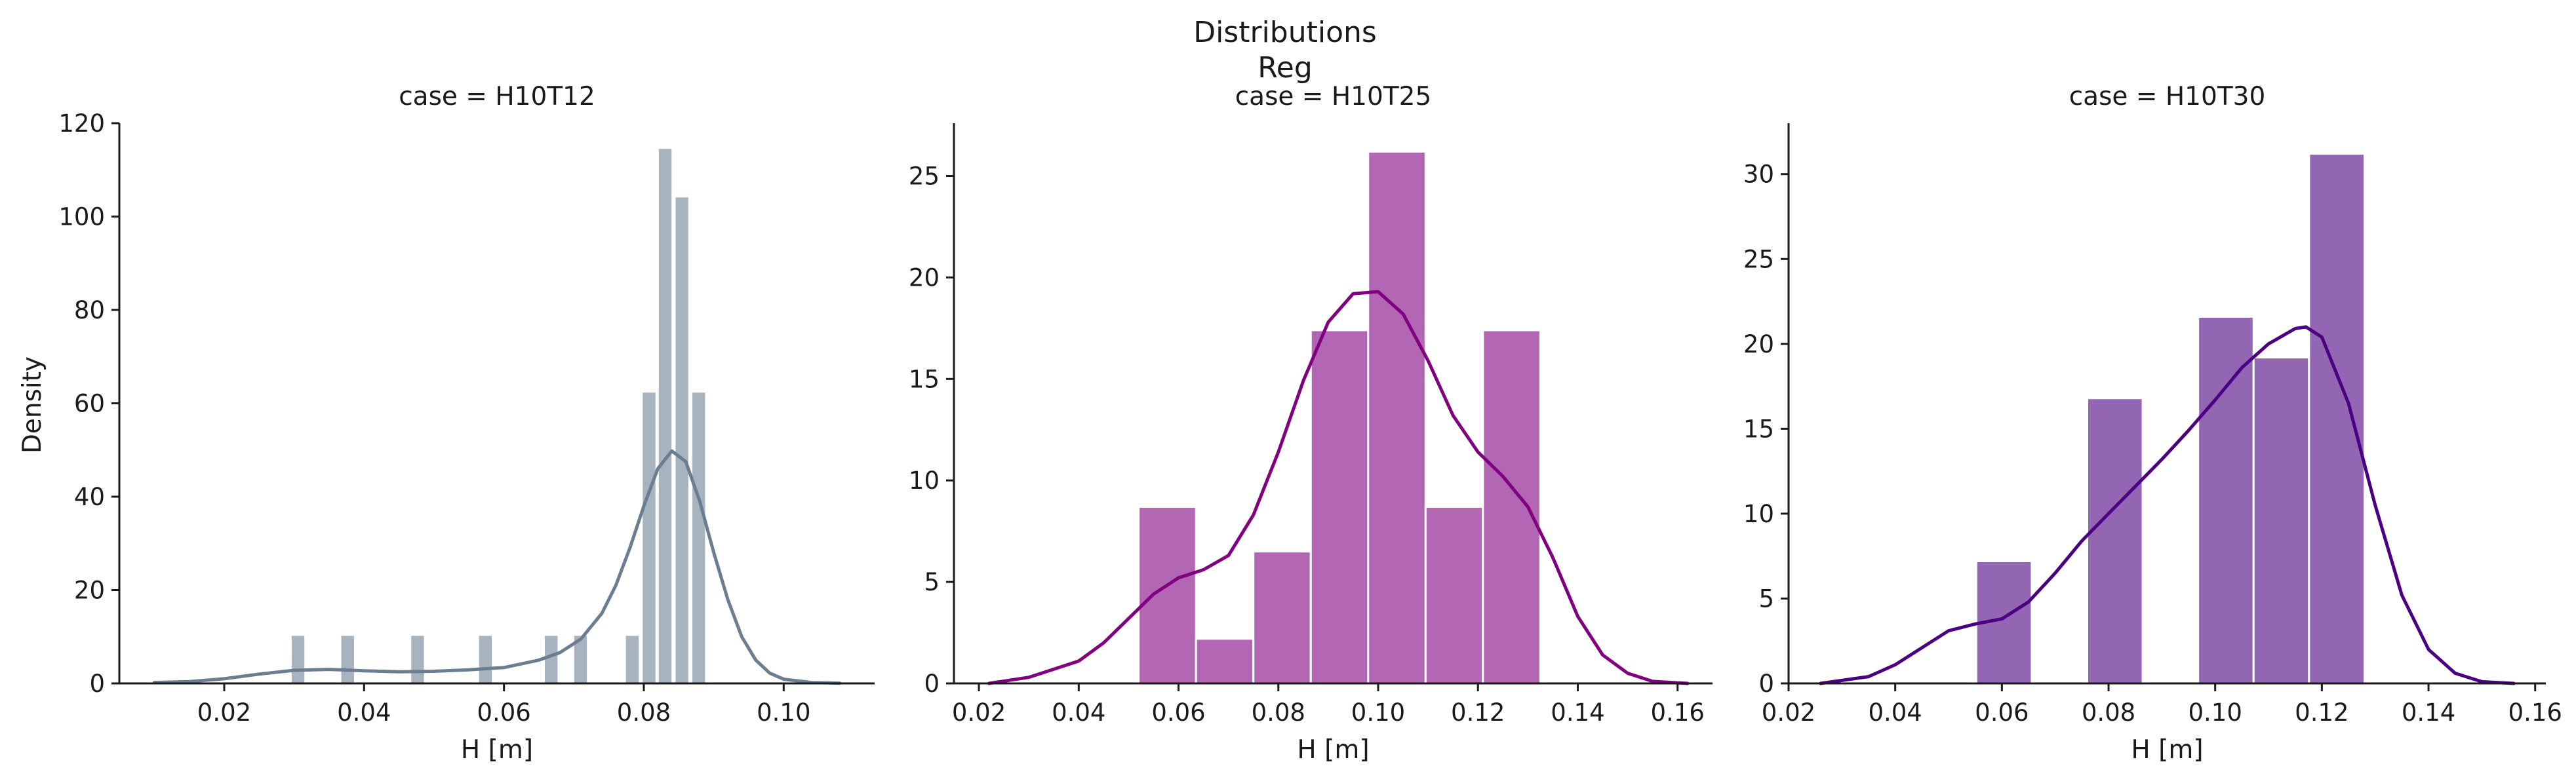 The image size is (2576, 783). Describe the element at coordinates (1285, 32) in the screenshot. I see `figure-title-line1: Distributions` at that location.